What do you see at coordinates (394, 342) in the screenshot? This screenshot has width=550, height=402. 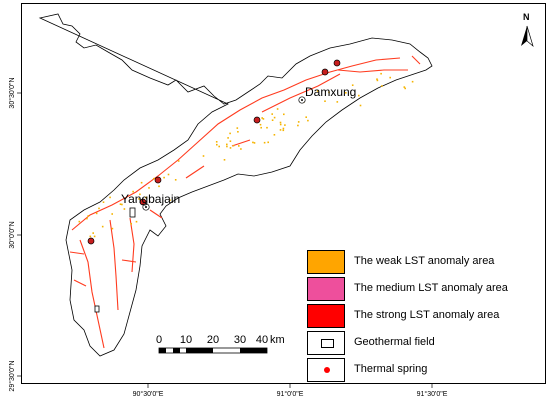 I see `legend-label-geothermal: Geothermal field` at bounding box center [394, 342].